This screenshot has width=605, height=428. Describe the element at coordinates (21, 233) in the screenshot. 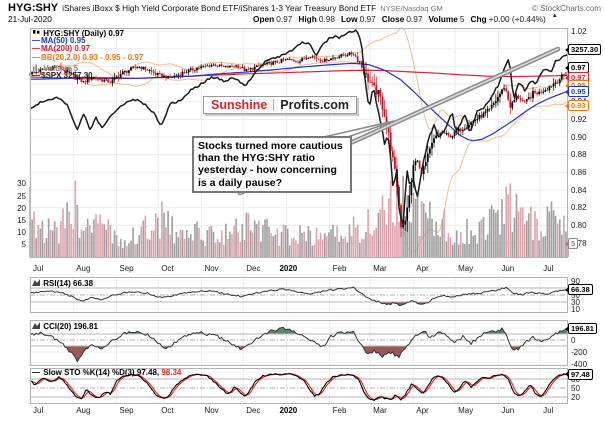

I see `volume-axis-tick: 10` at that location.